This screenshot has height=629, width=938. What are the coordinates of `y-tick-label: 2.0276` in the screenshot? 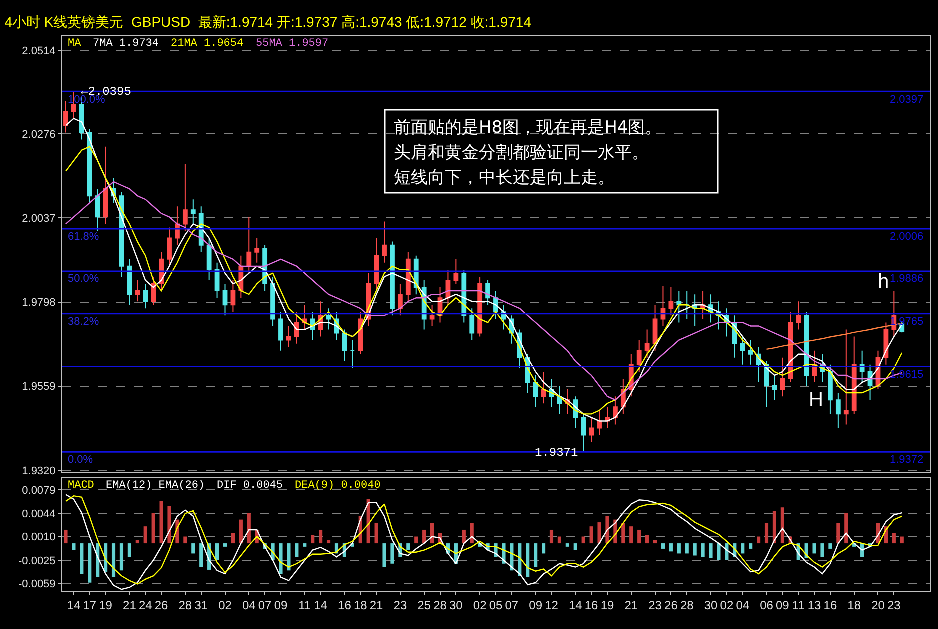 It's located at (39, 135).